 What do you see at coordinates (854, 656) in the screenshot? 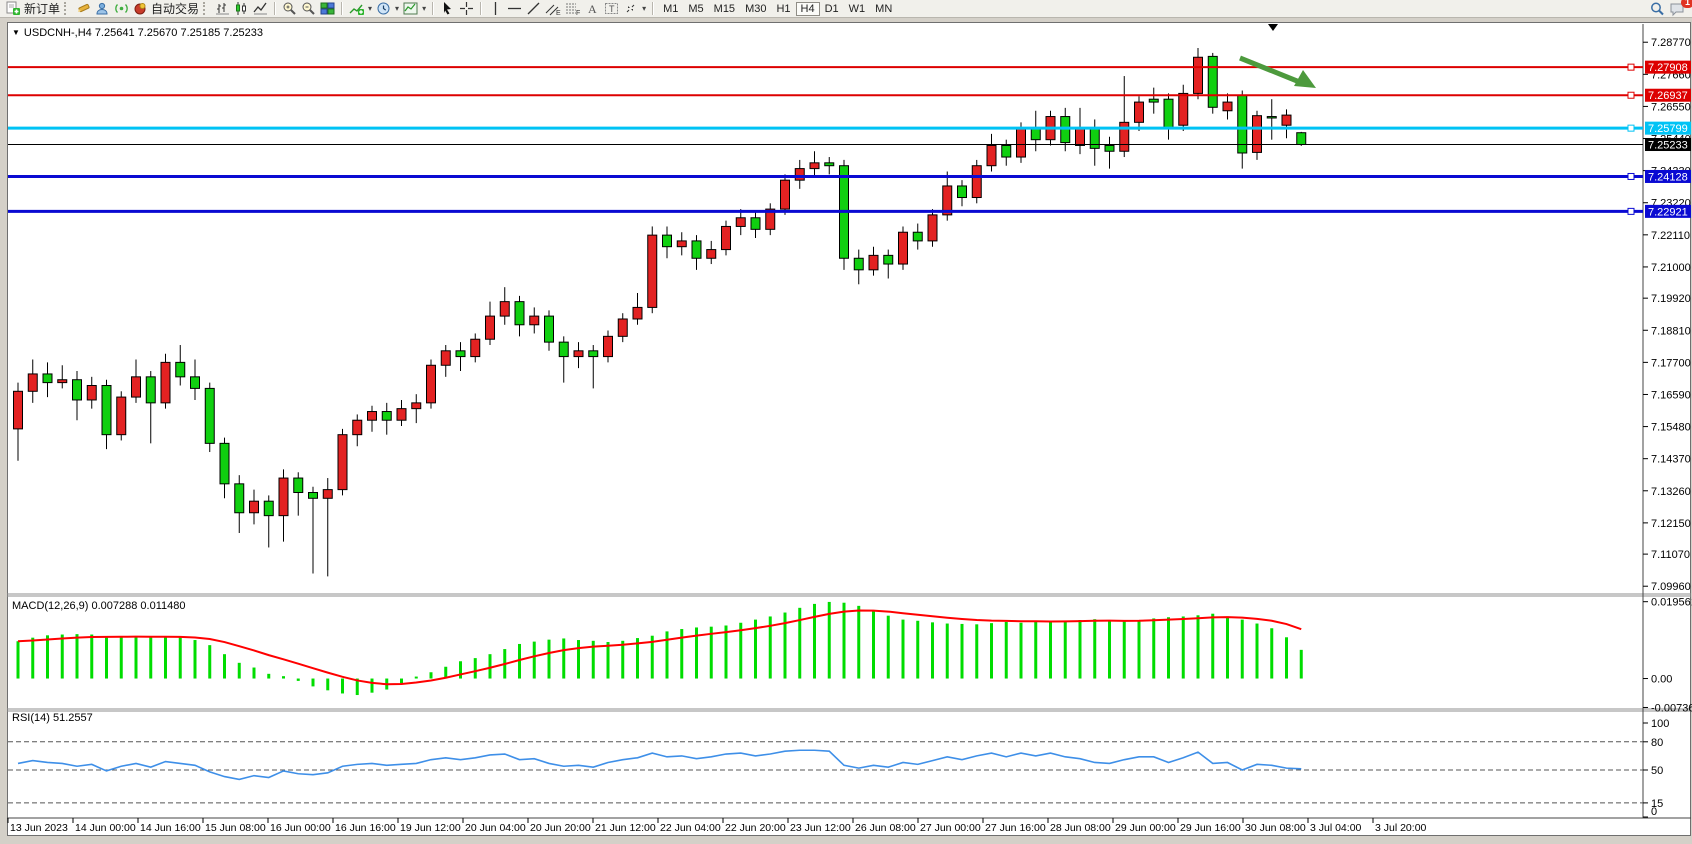
I see `macd-pane: 0.019561 0.00 -0.007367` at bounding box center [854, 656].